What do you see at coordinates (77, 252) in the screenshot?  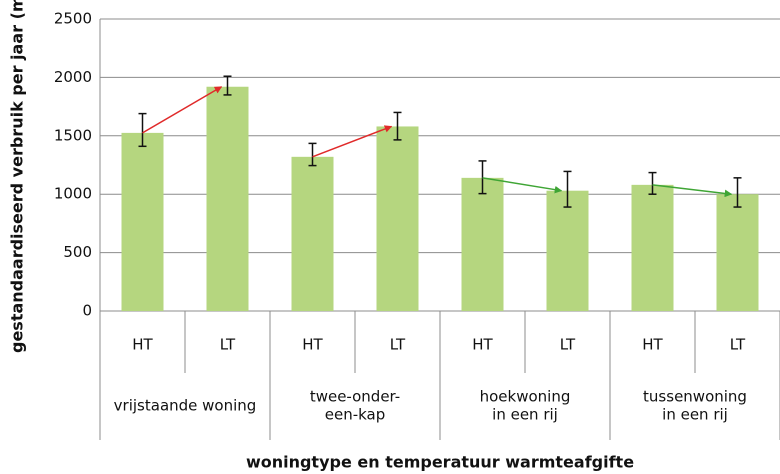 I see `y-tick-label: 500` at bounding box center [77, 252].